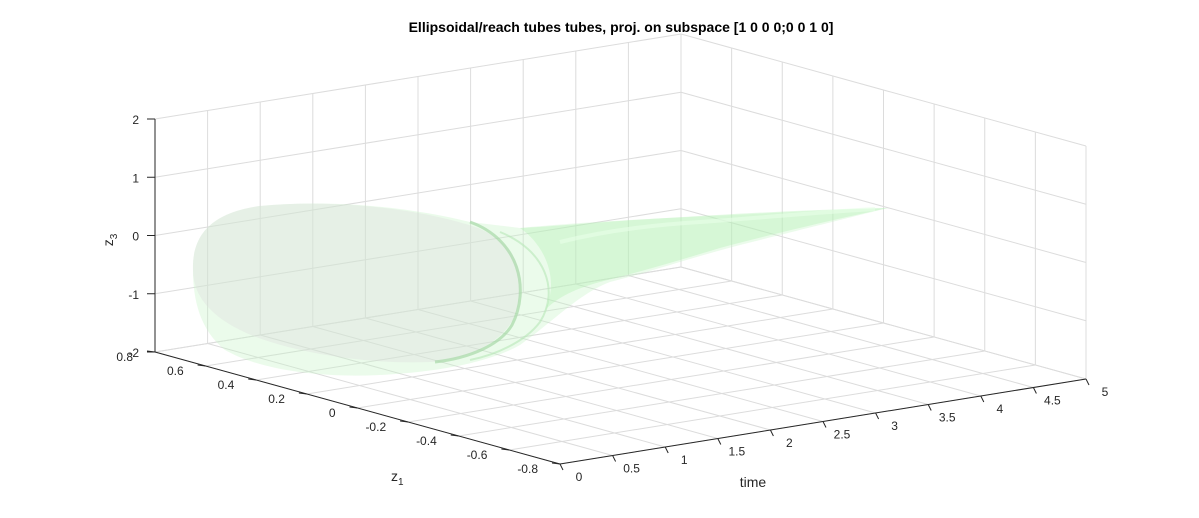 This screenshot has height=518, width=1199. I want to click on y-tick-label: -0.4, so click(426, 441).